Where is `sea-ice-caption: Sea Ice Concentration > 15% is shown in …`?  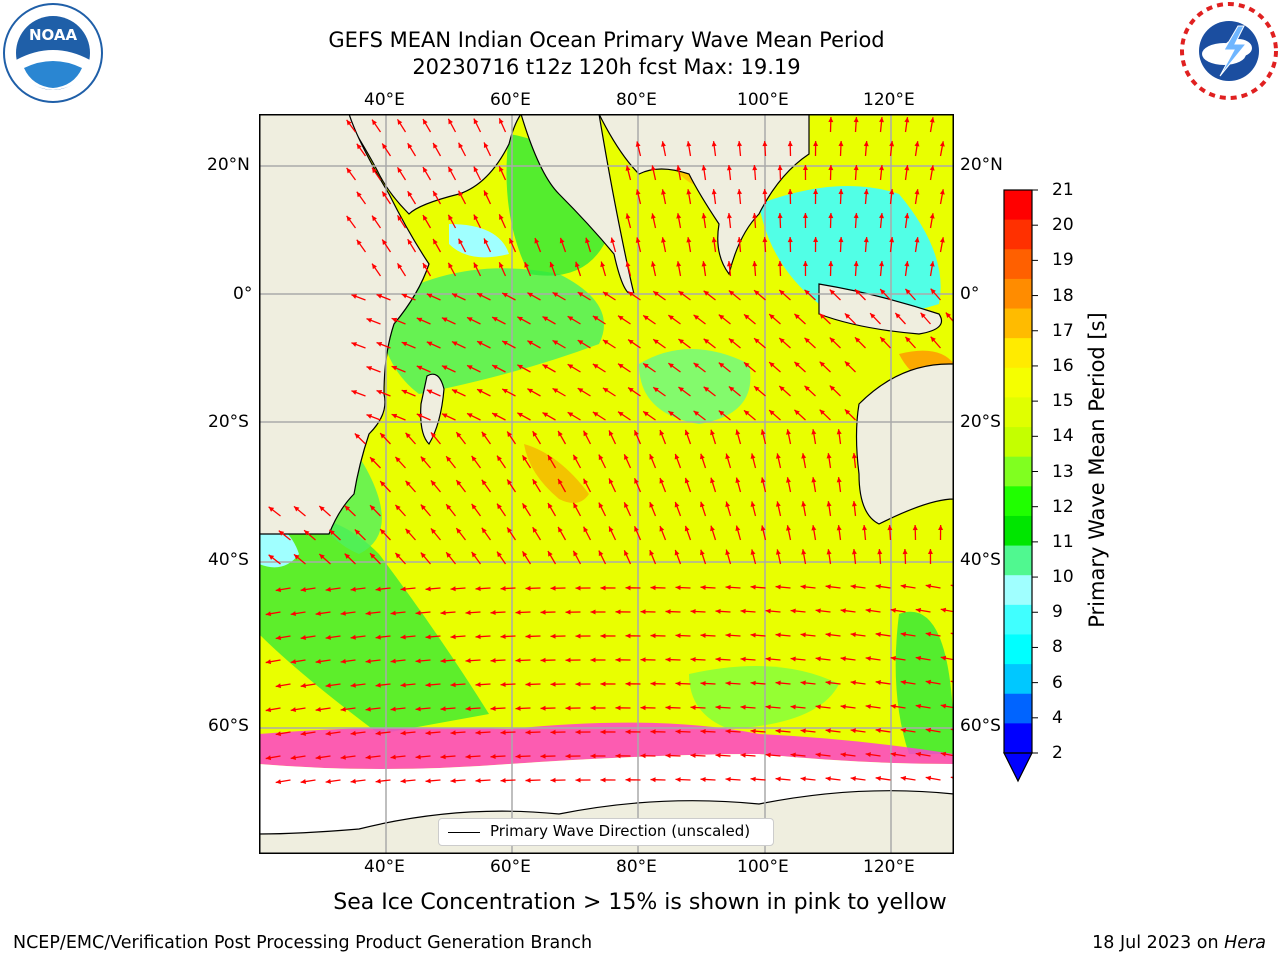 sea-ice-caption: Sea Ice Concentration > 15% is shown in … is located at coordinates (640, 902).